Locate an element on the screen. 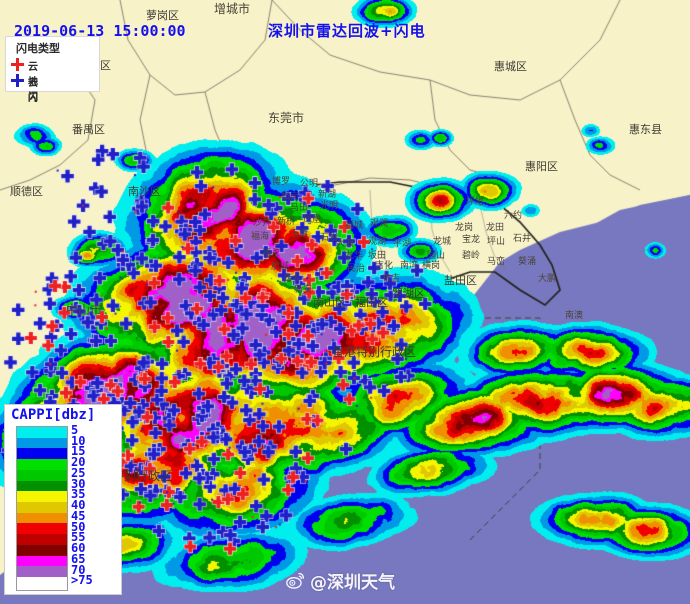 This screenshot has width=690, height=604. cappi-tick-label: 25 is located at coordinates (78, 472).